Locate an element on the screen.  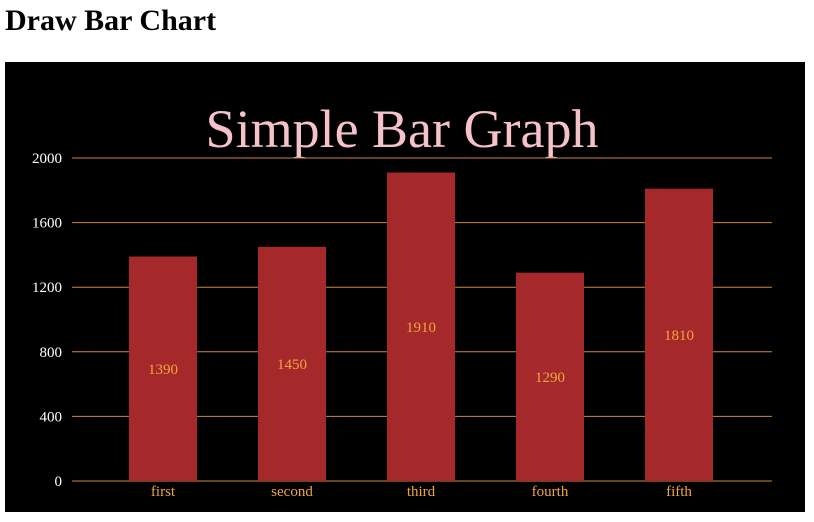
x-tick-label: first is located at coordinates (163, 492).